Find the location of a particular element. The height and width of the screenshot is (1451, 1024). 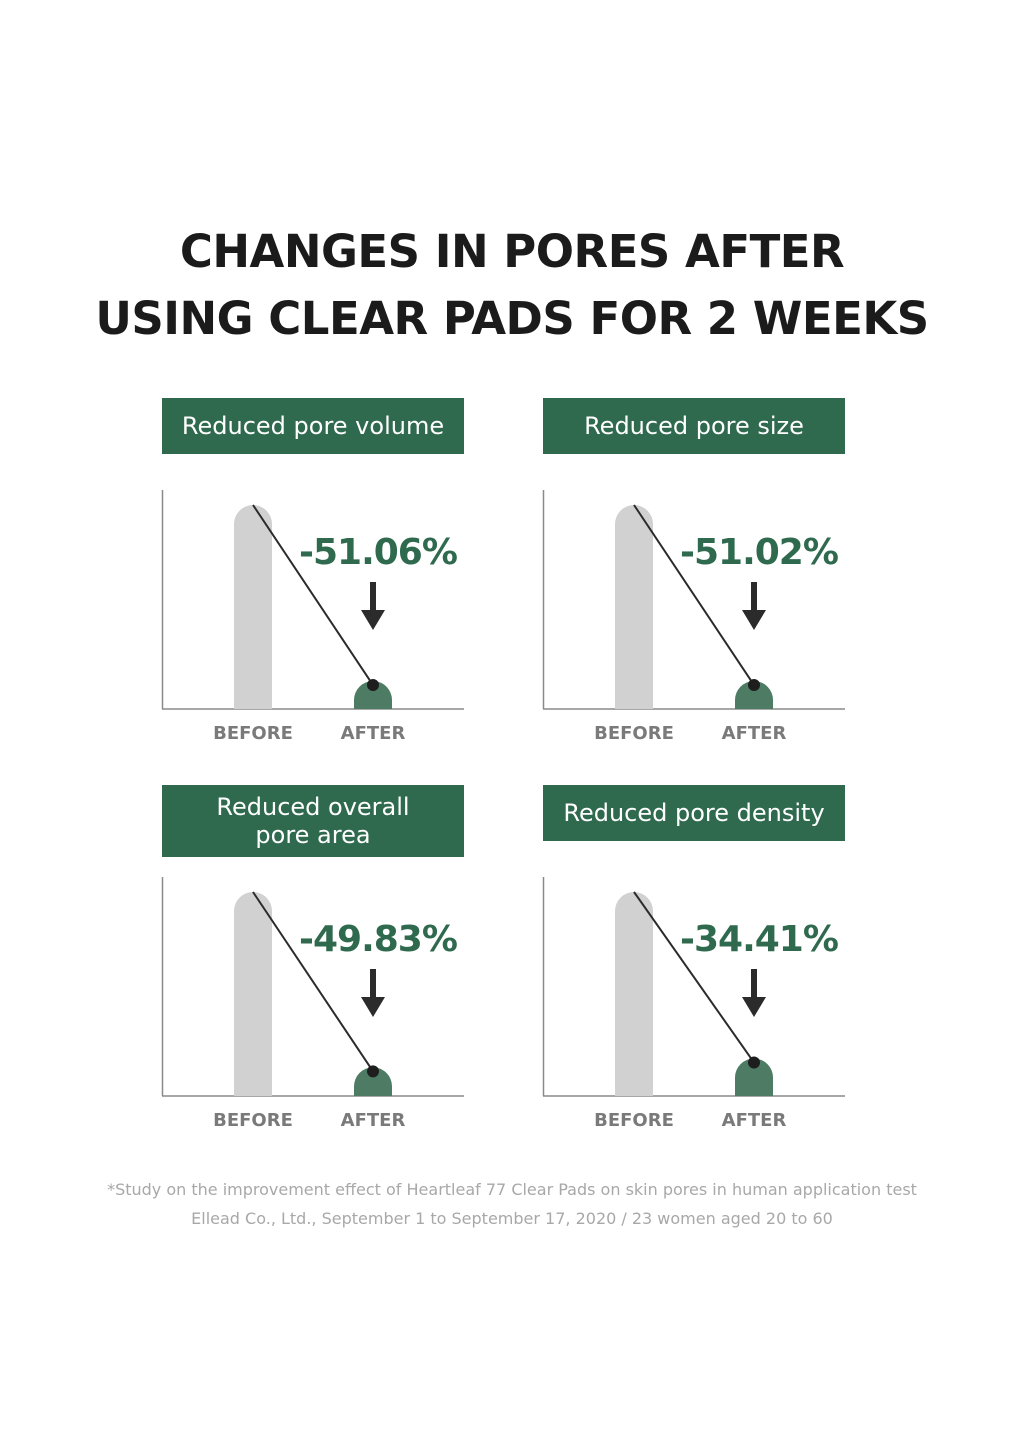

change-percentage-label: -51.06% is located at coordinates (378, 552).